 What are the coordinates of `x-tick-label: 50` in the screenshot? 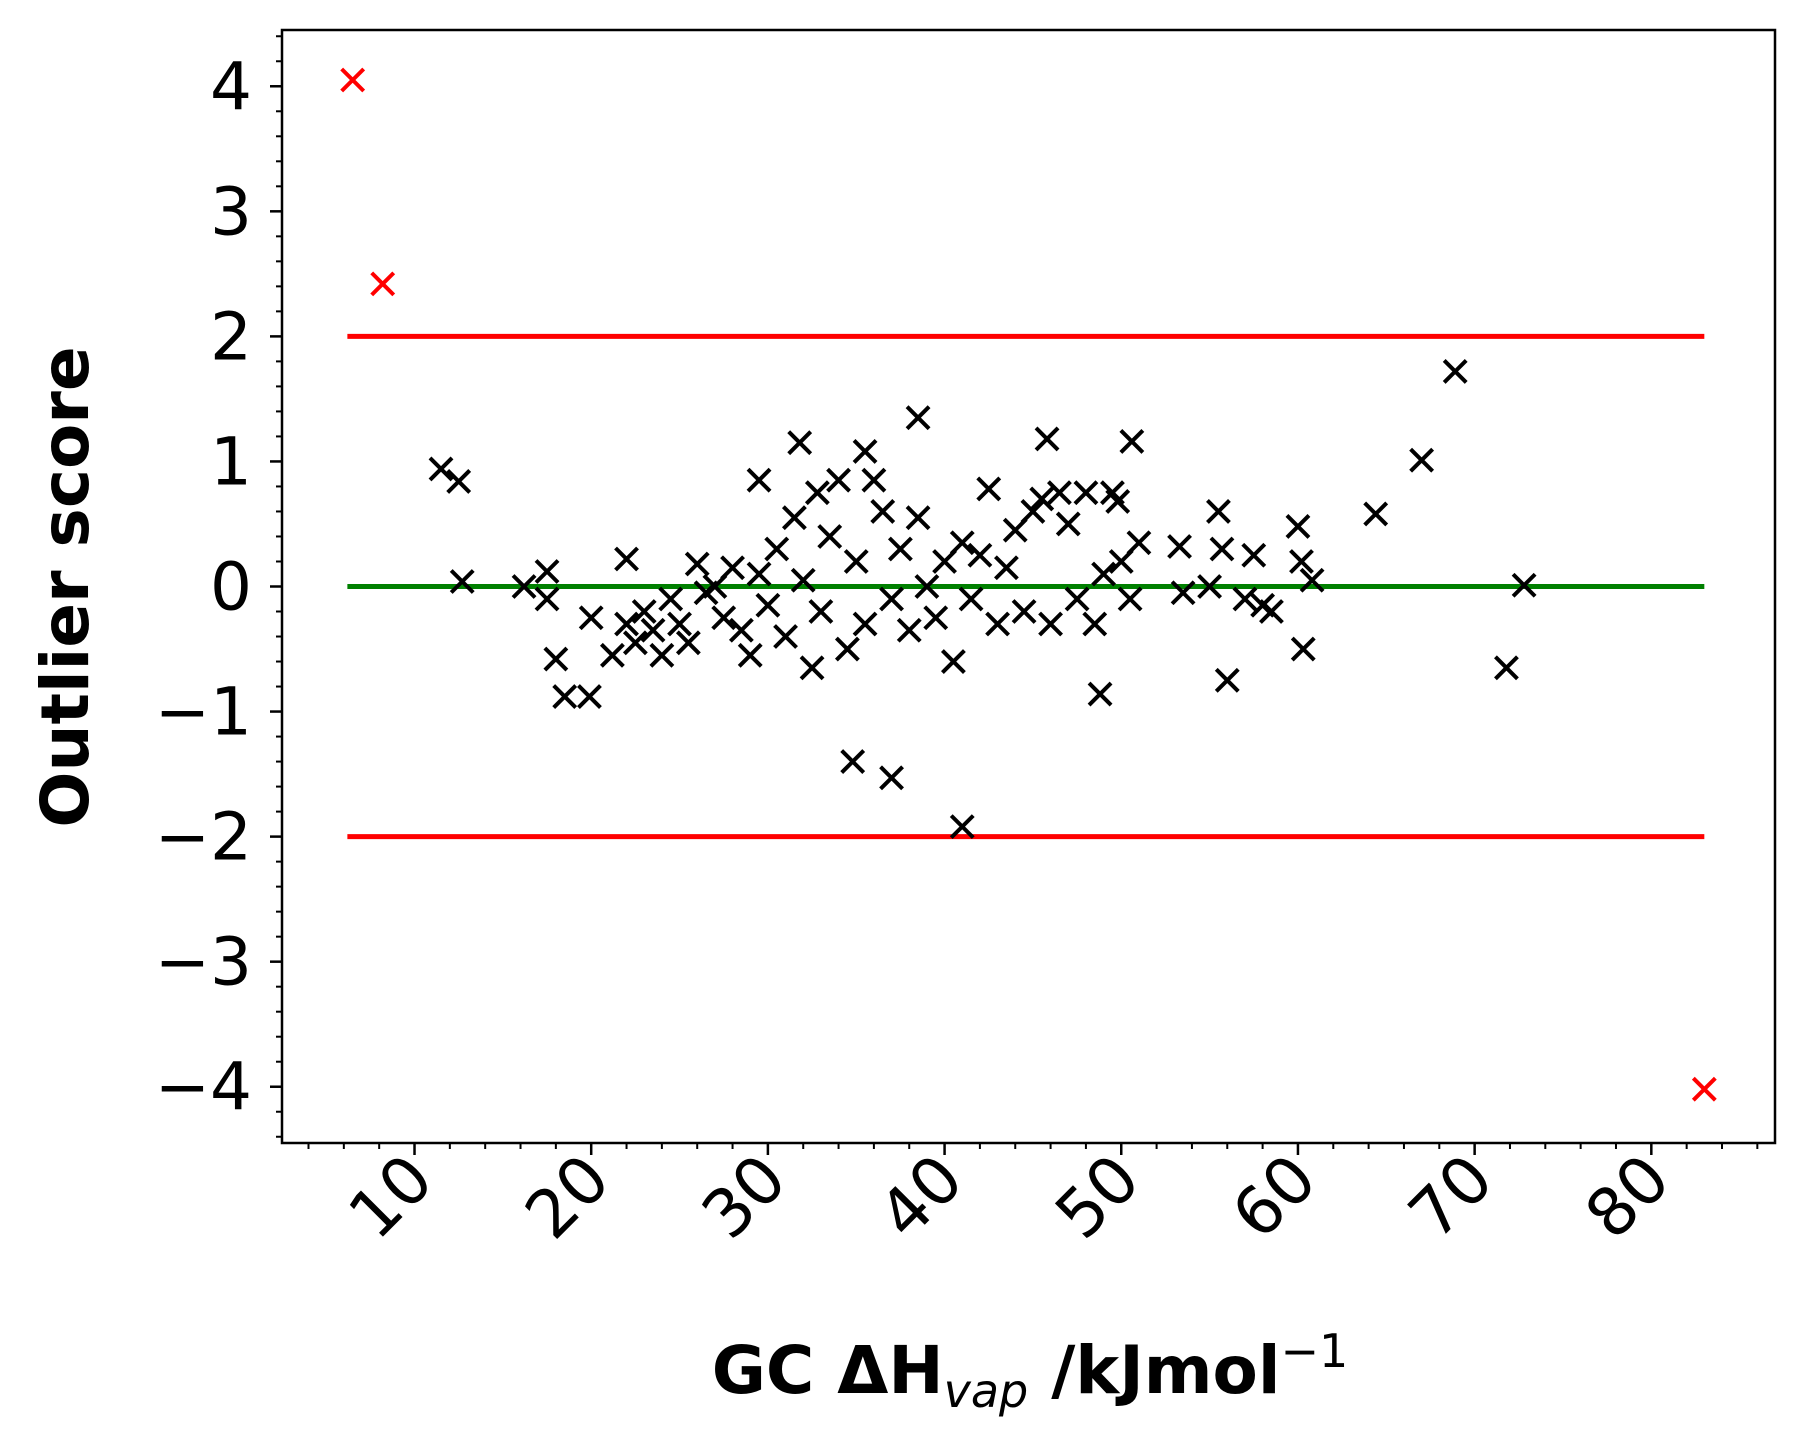 It's located at (1098, 1197).